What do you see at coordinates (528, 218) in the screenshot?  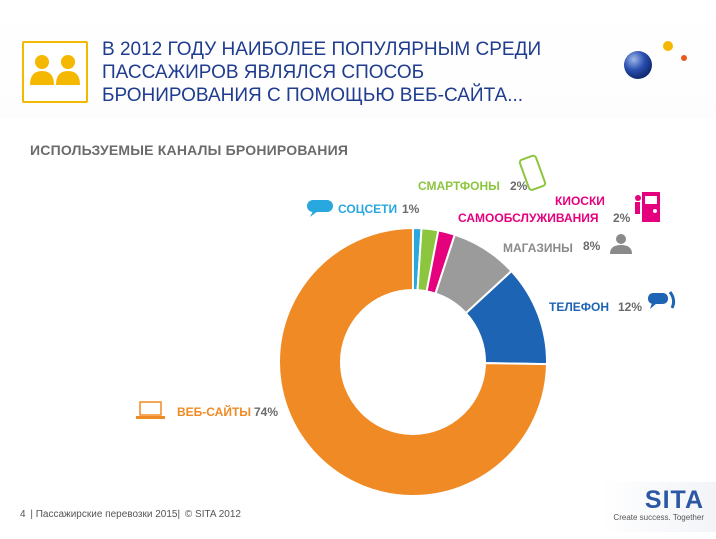 I see `slice-label-2-line2: САМООБСЛУЖИВАНИЯ` at bounding box center [528, 218].